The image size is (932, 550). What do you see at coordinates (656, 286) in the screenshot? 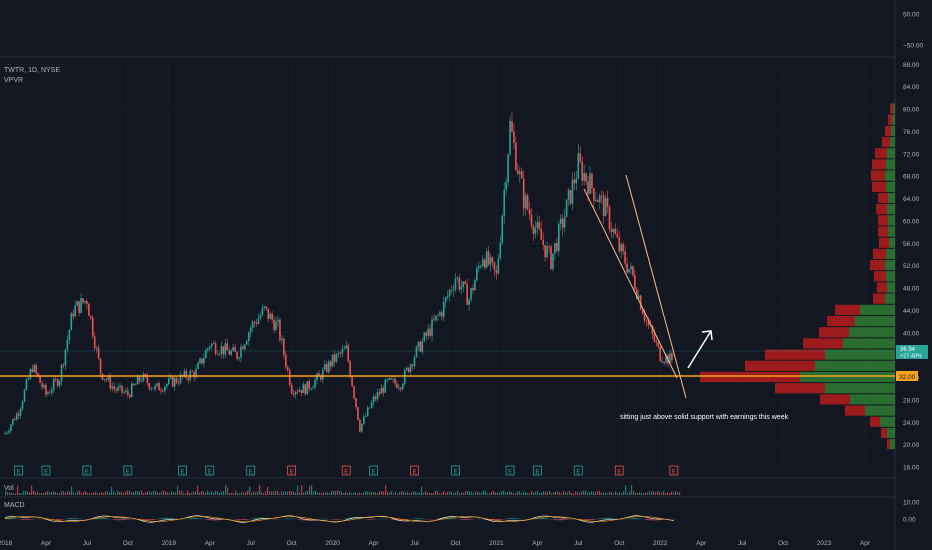
I see `channel-lower-line` at bounding box center [656, 286].